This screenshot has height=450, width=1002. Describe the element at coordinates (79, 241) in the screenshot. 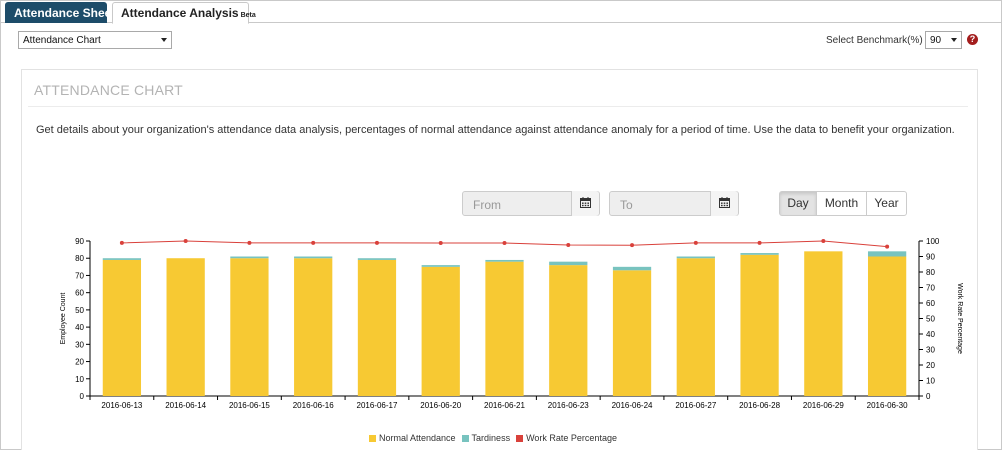

I see `y-tick-label: 90` at that location.